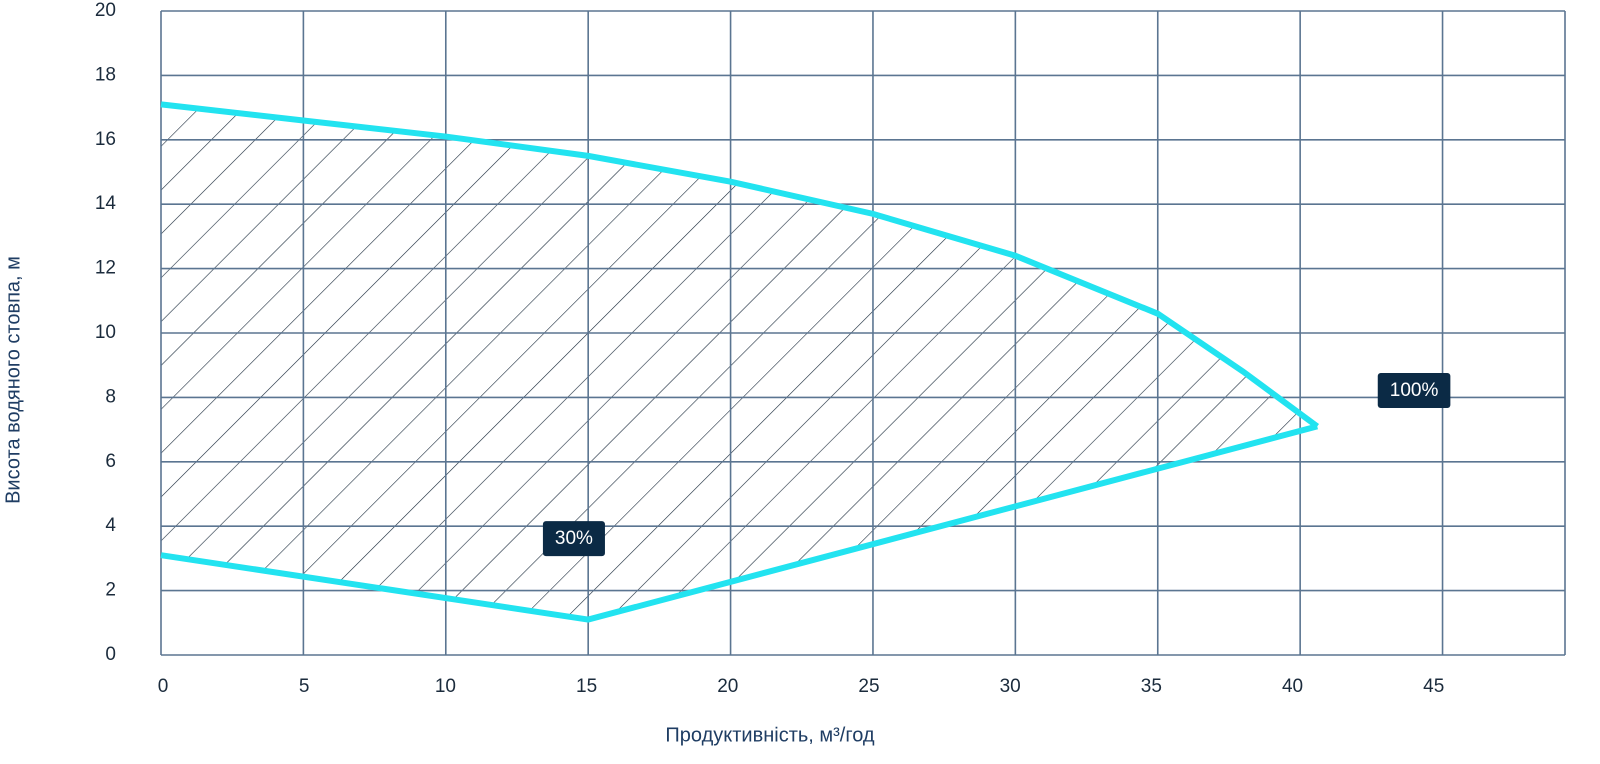  What do you see at coordinates (1010, 686) in the screenshot?
I see `x-tick-label: 30` at bounding box center [1010, 686].